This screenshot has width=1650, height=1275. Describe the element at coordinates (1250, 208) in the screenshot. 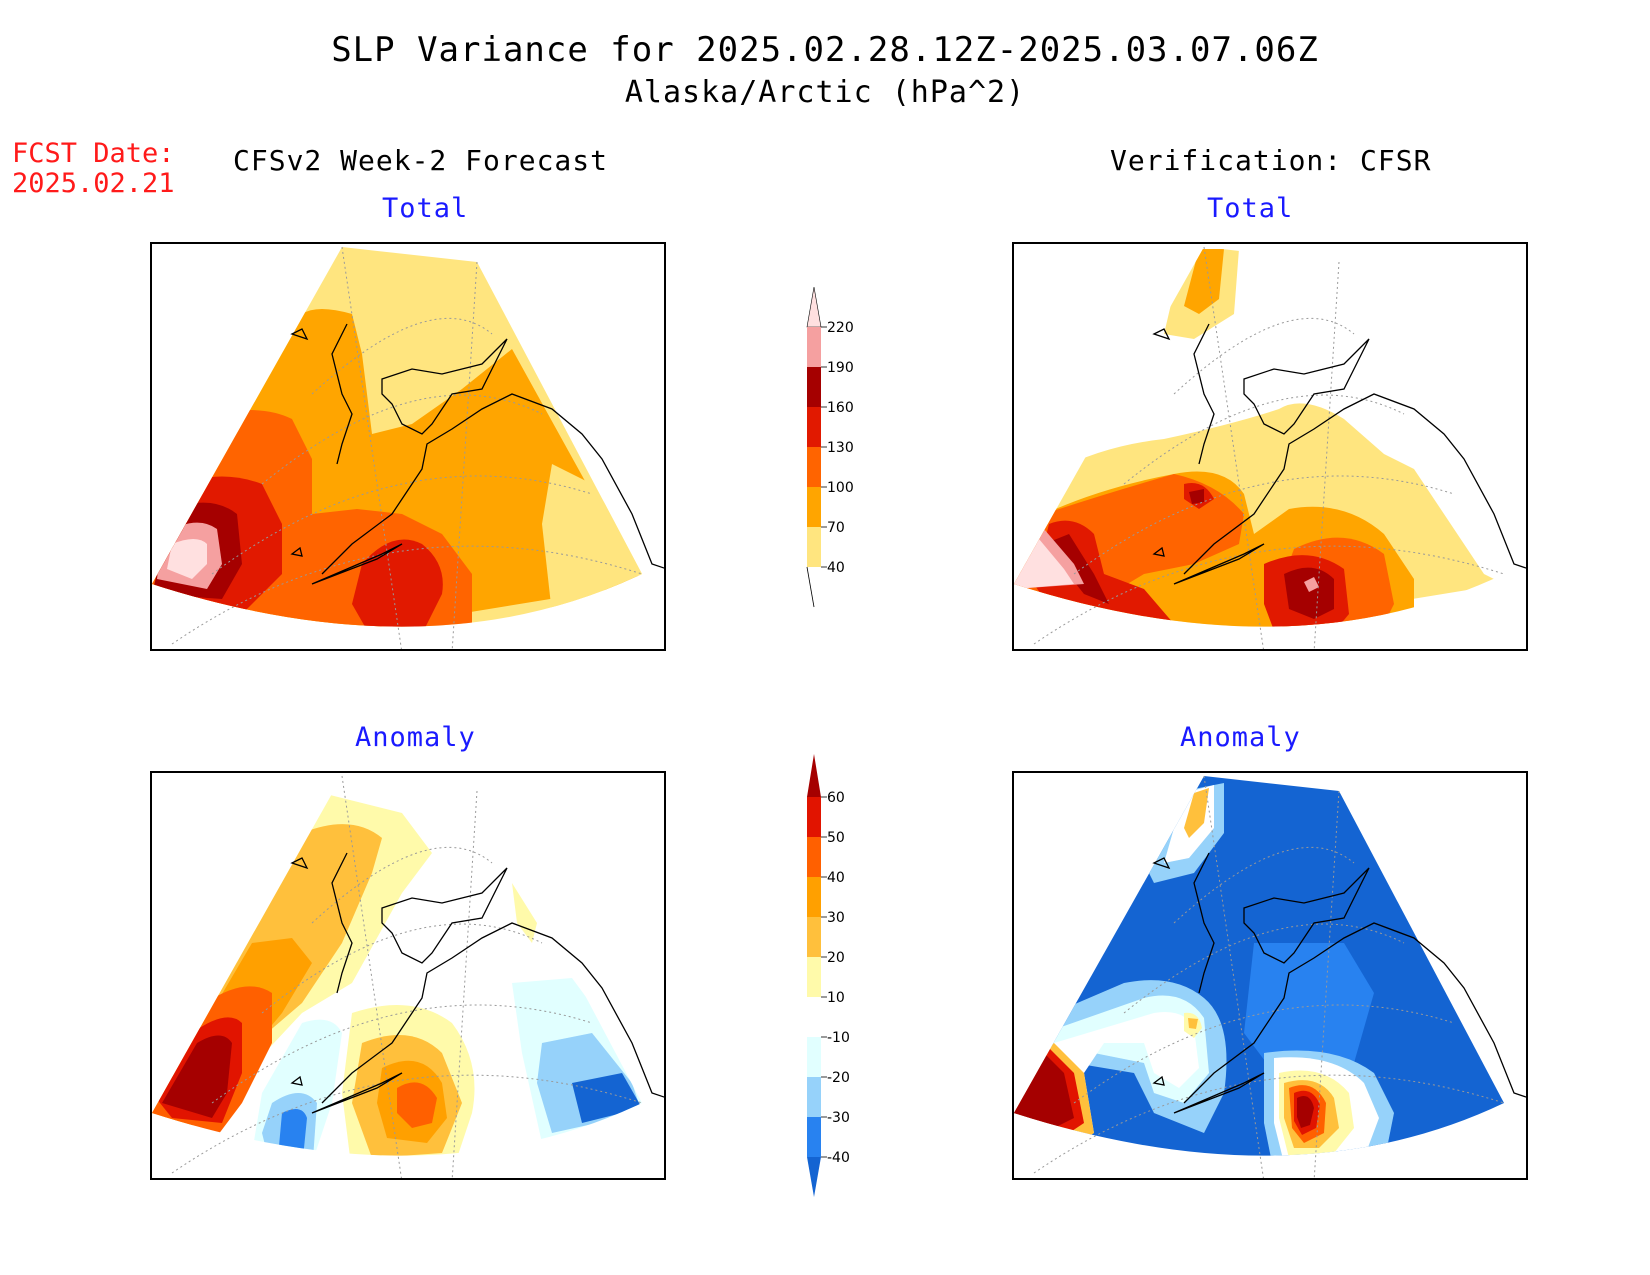

I see `verification-total-title: Total` at that location.